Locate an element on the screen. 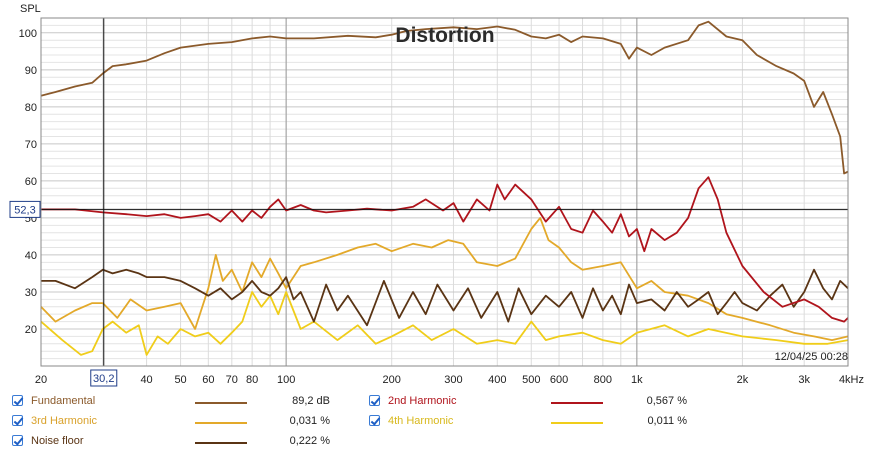 This screenshot has height=455, width=869. fundamental-checkbox is located at coordinates (17, 400).